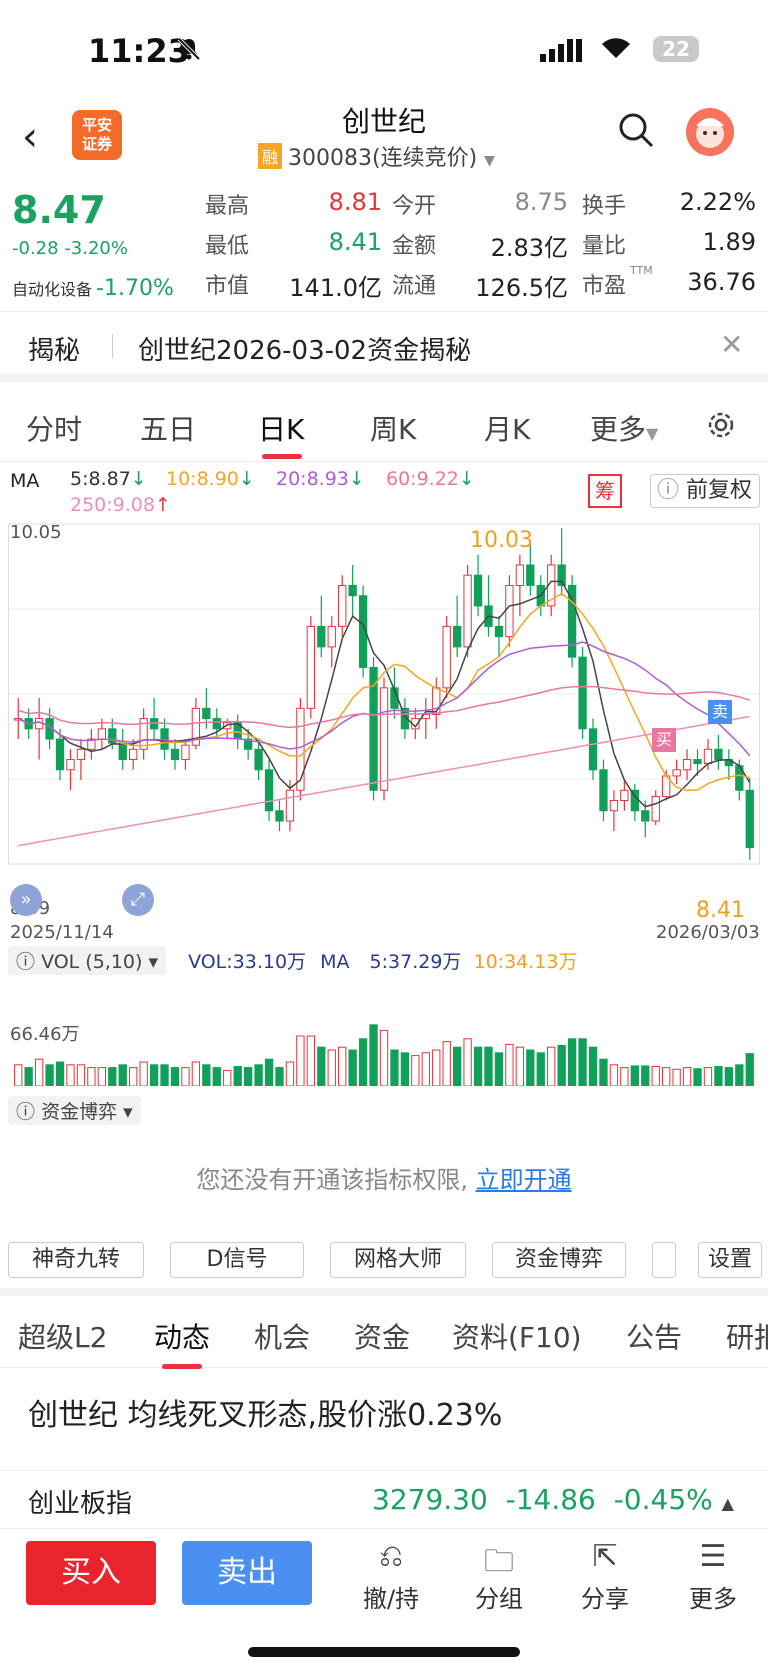 The width and height of the screenshot is (768, 1665). I want to click on group-button: 🗀 分组, so click(499, 1576).